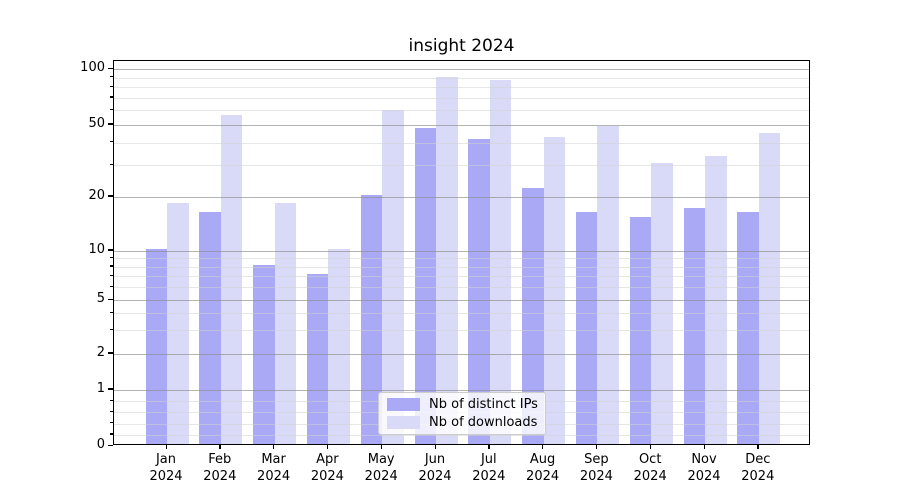 The width and height of the screenshot is (900, 500). What do you see at coordinates (111, 434) in the screenshot?
I see `y-minor-tick-mark-0.2` at bounding box center [111, 434].